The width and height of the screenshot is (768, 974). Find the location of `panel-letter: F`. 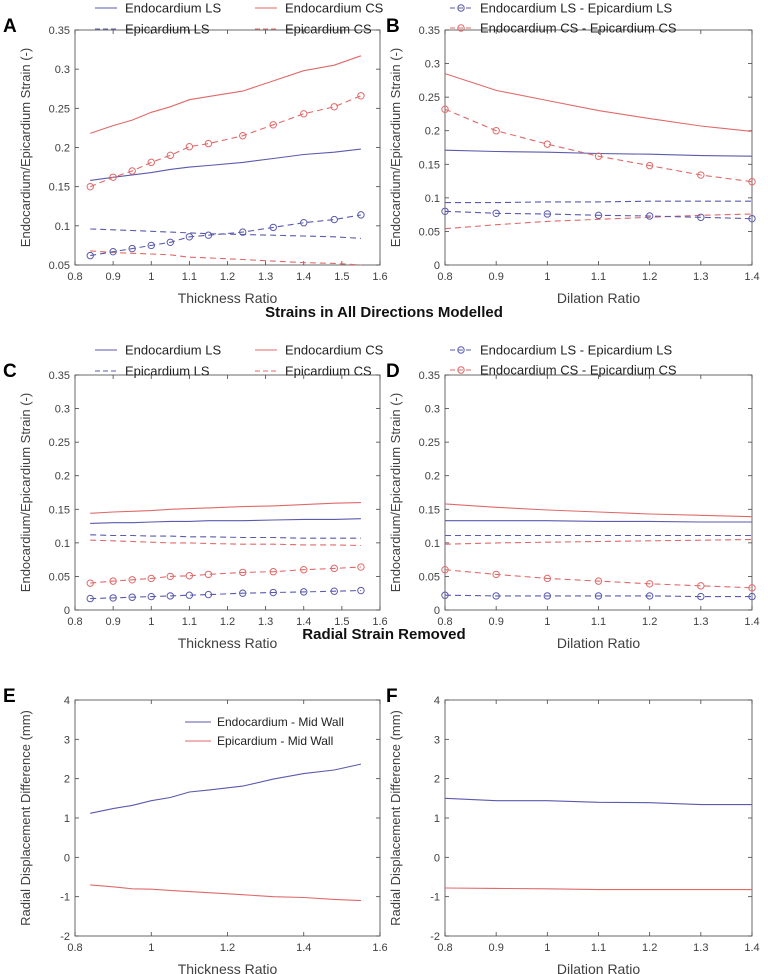

panel-letter: F is located at coordinates (392, 696).